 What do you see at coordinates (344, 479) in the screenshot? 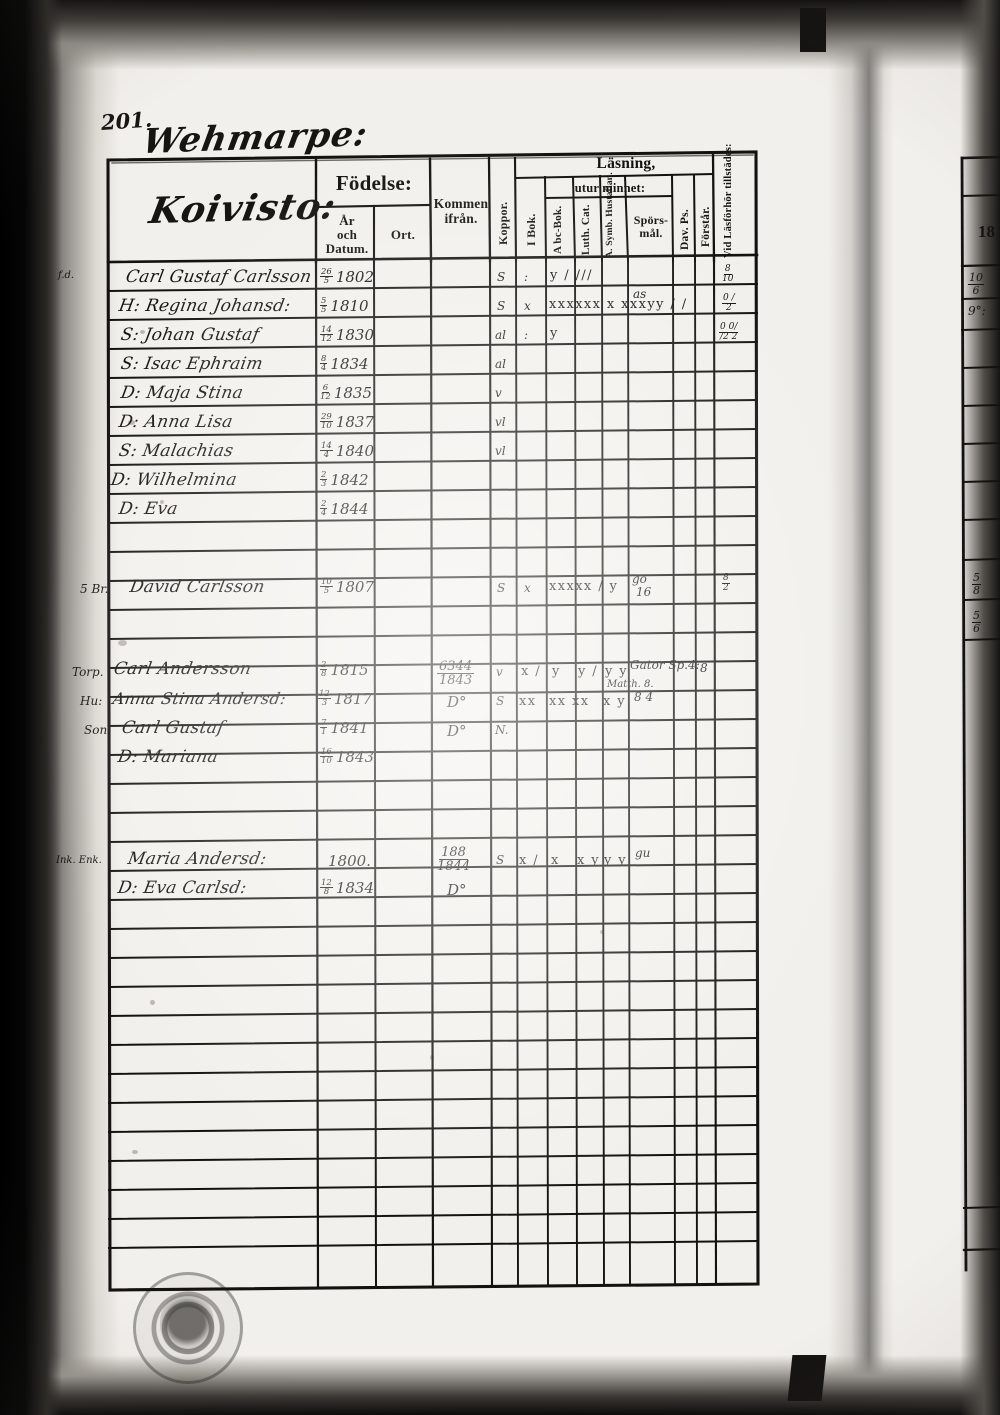
I see `row-birth-date: 2 3 1842` at bounding box center [344, 479].